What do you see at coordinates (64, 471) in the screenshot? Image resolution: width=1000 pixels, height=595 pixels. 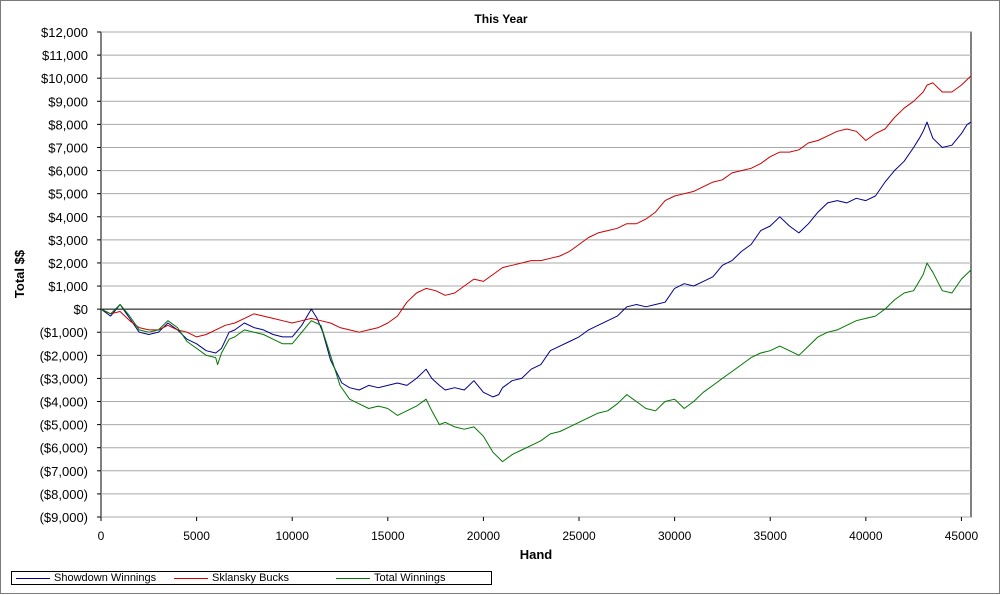 I see `y-tick-label: ($7,000)` at bounding box center [64, 471].